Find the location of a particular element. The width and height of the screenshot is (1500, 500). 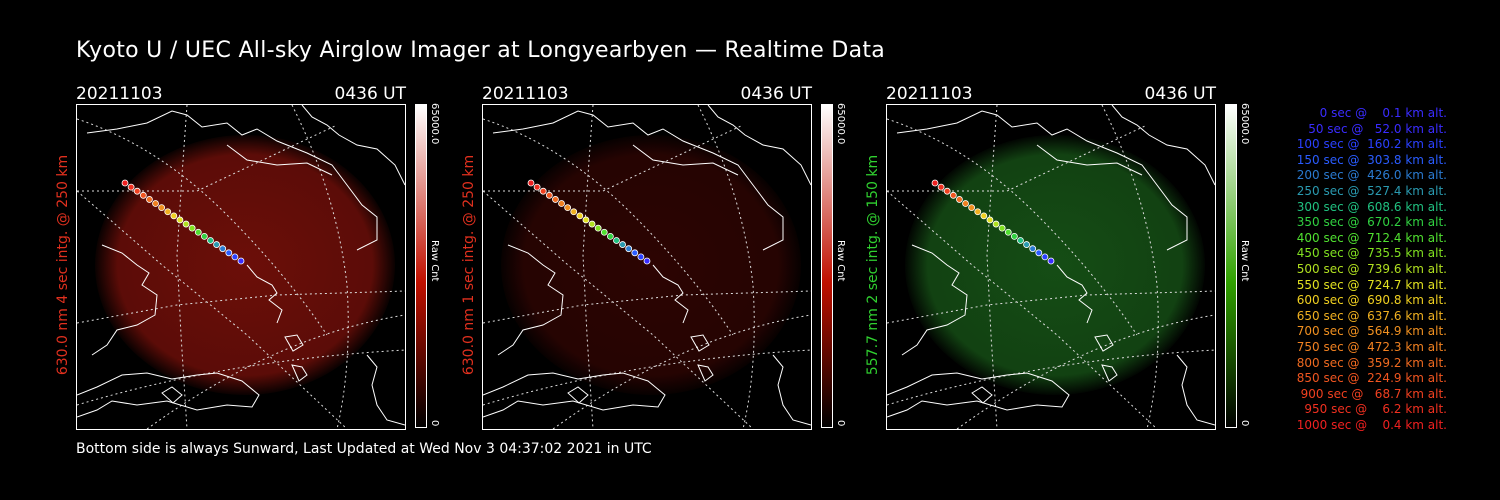

legend-entry: 800 sec @ 359.2 km alt. is located at coordinates (1369, 362).